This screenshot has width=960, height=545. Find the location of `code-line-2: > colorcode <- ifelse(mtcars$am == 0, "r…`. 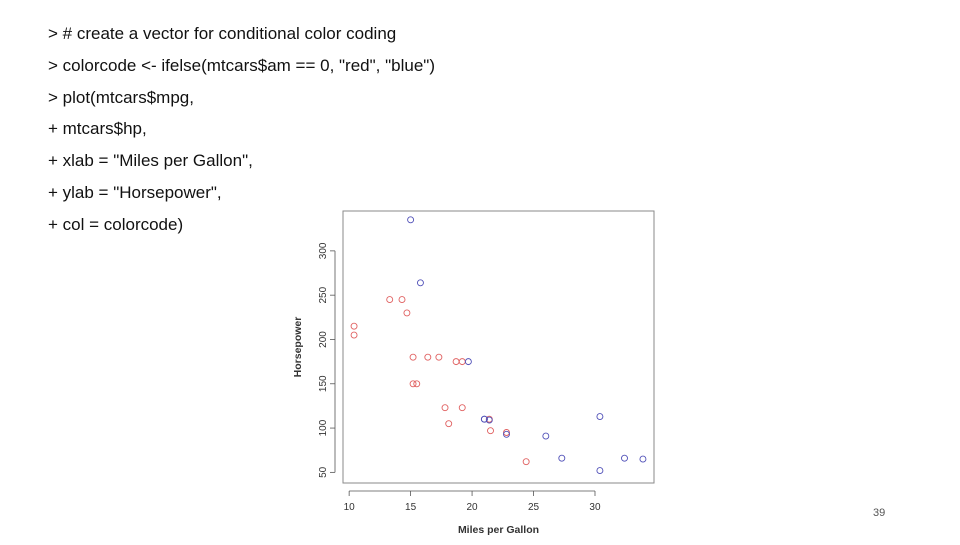

code-line-2: > colorcode <- ifelse(mtcars$am == 0, "r… is located at coordinates (241, 65).